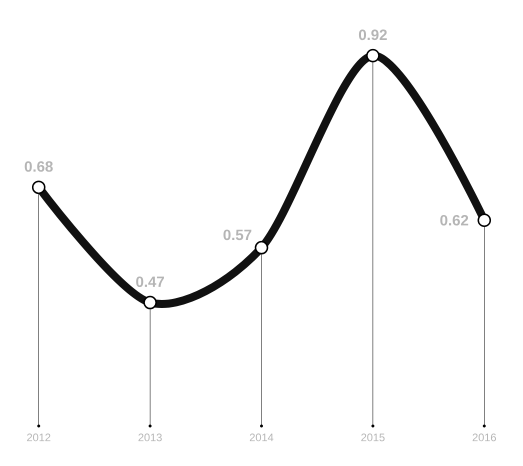 The image size is (523, 466). What do you see at coordinates (150, 438) in the screenshot?
I see `x-tick-label: 2013` at bounding box center [150, 438].